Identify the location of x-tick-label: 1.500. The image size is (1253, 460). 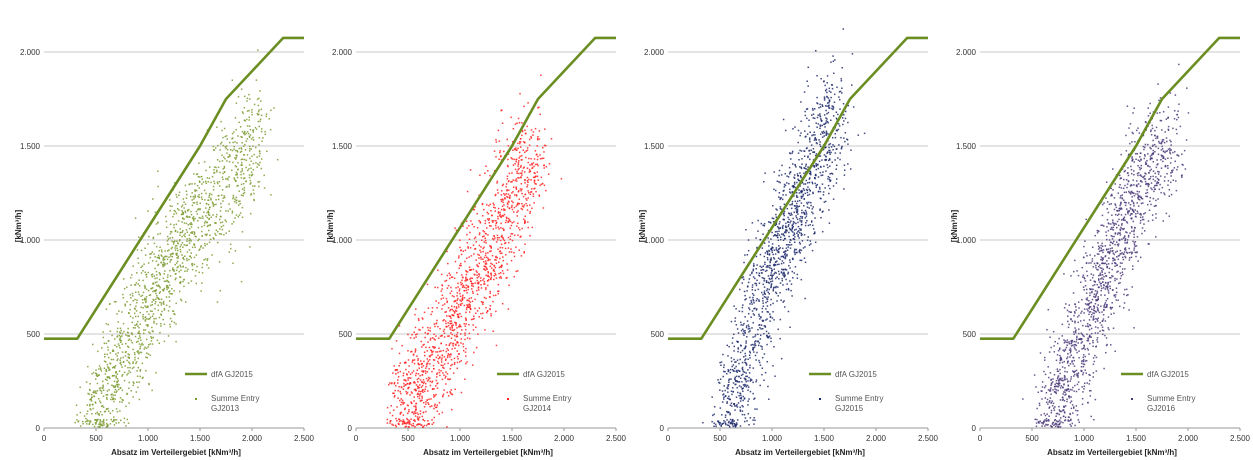
(1136, 438).